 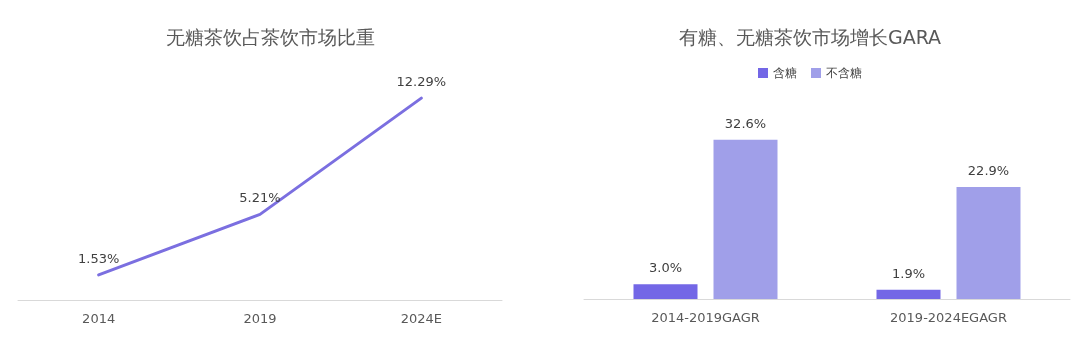 What do you see at coordinates (810, 36) in the screenshot?
I see `chart-title: 有糖、无糖茶饮市场增长GARA` at bounding box center [810, 36].